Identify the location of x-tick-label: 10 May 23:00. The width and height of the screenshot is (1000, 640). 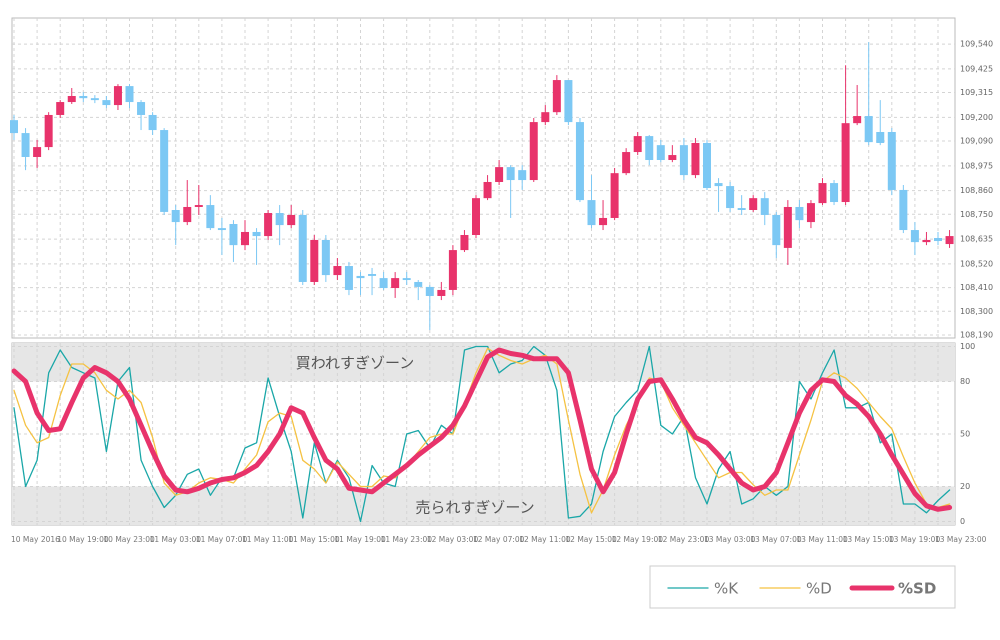
(129, 539).